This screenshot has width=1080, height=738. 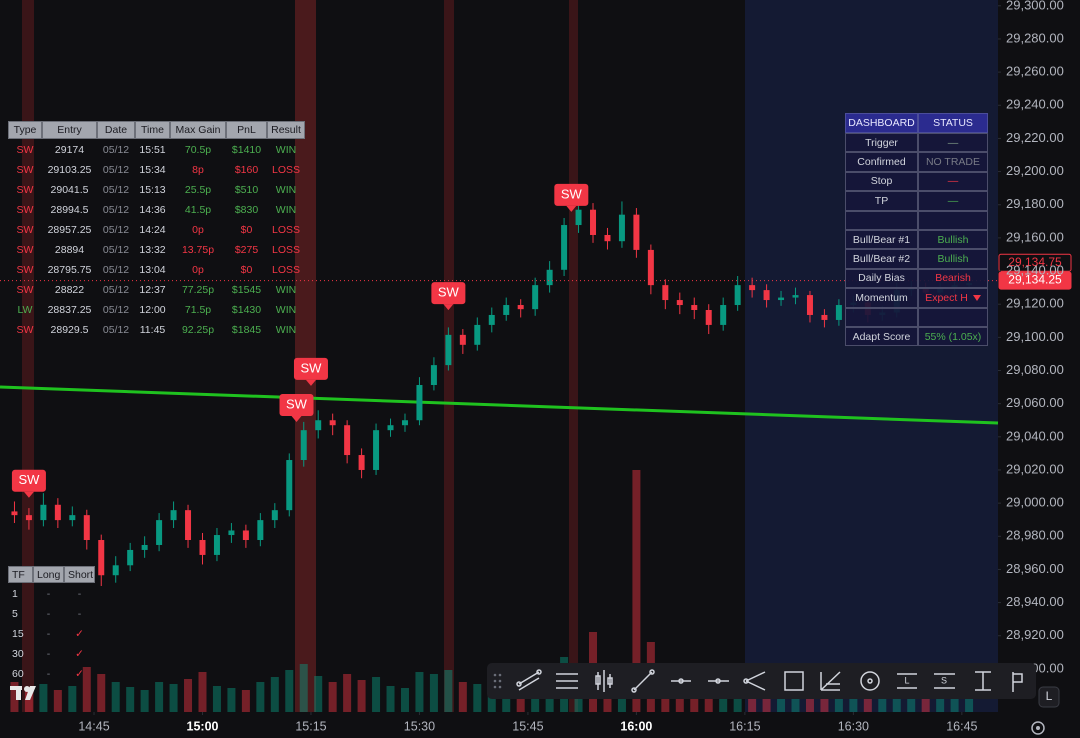 I want to click on tf-cell: 15, so click(x=18, y=634).